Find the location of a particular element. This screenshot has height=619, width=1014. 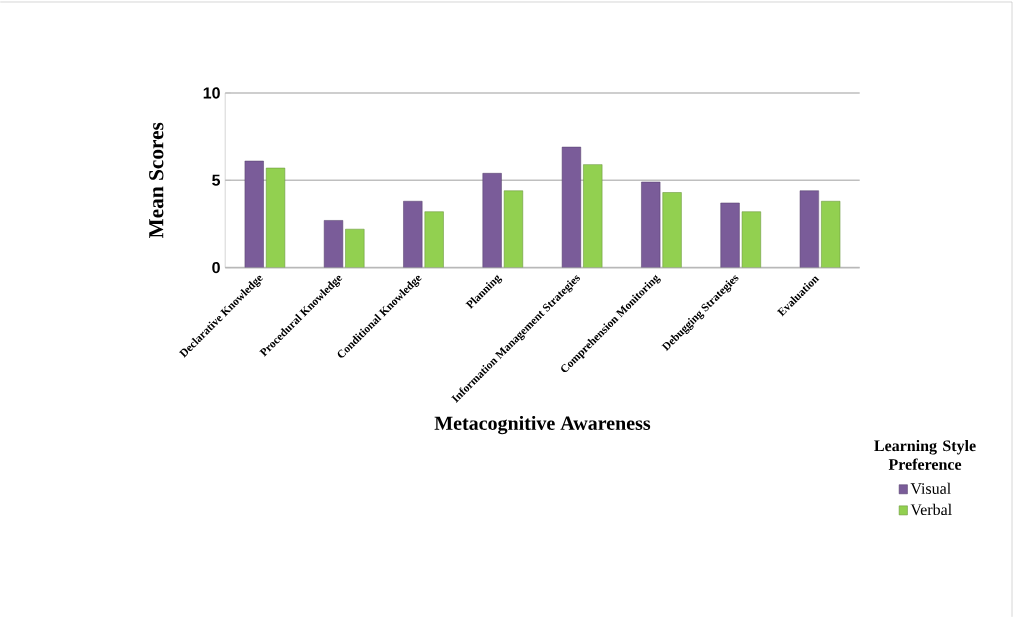

y-tick-label: 5 is located at coordinates (216, 180).